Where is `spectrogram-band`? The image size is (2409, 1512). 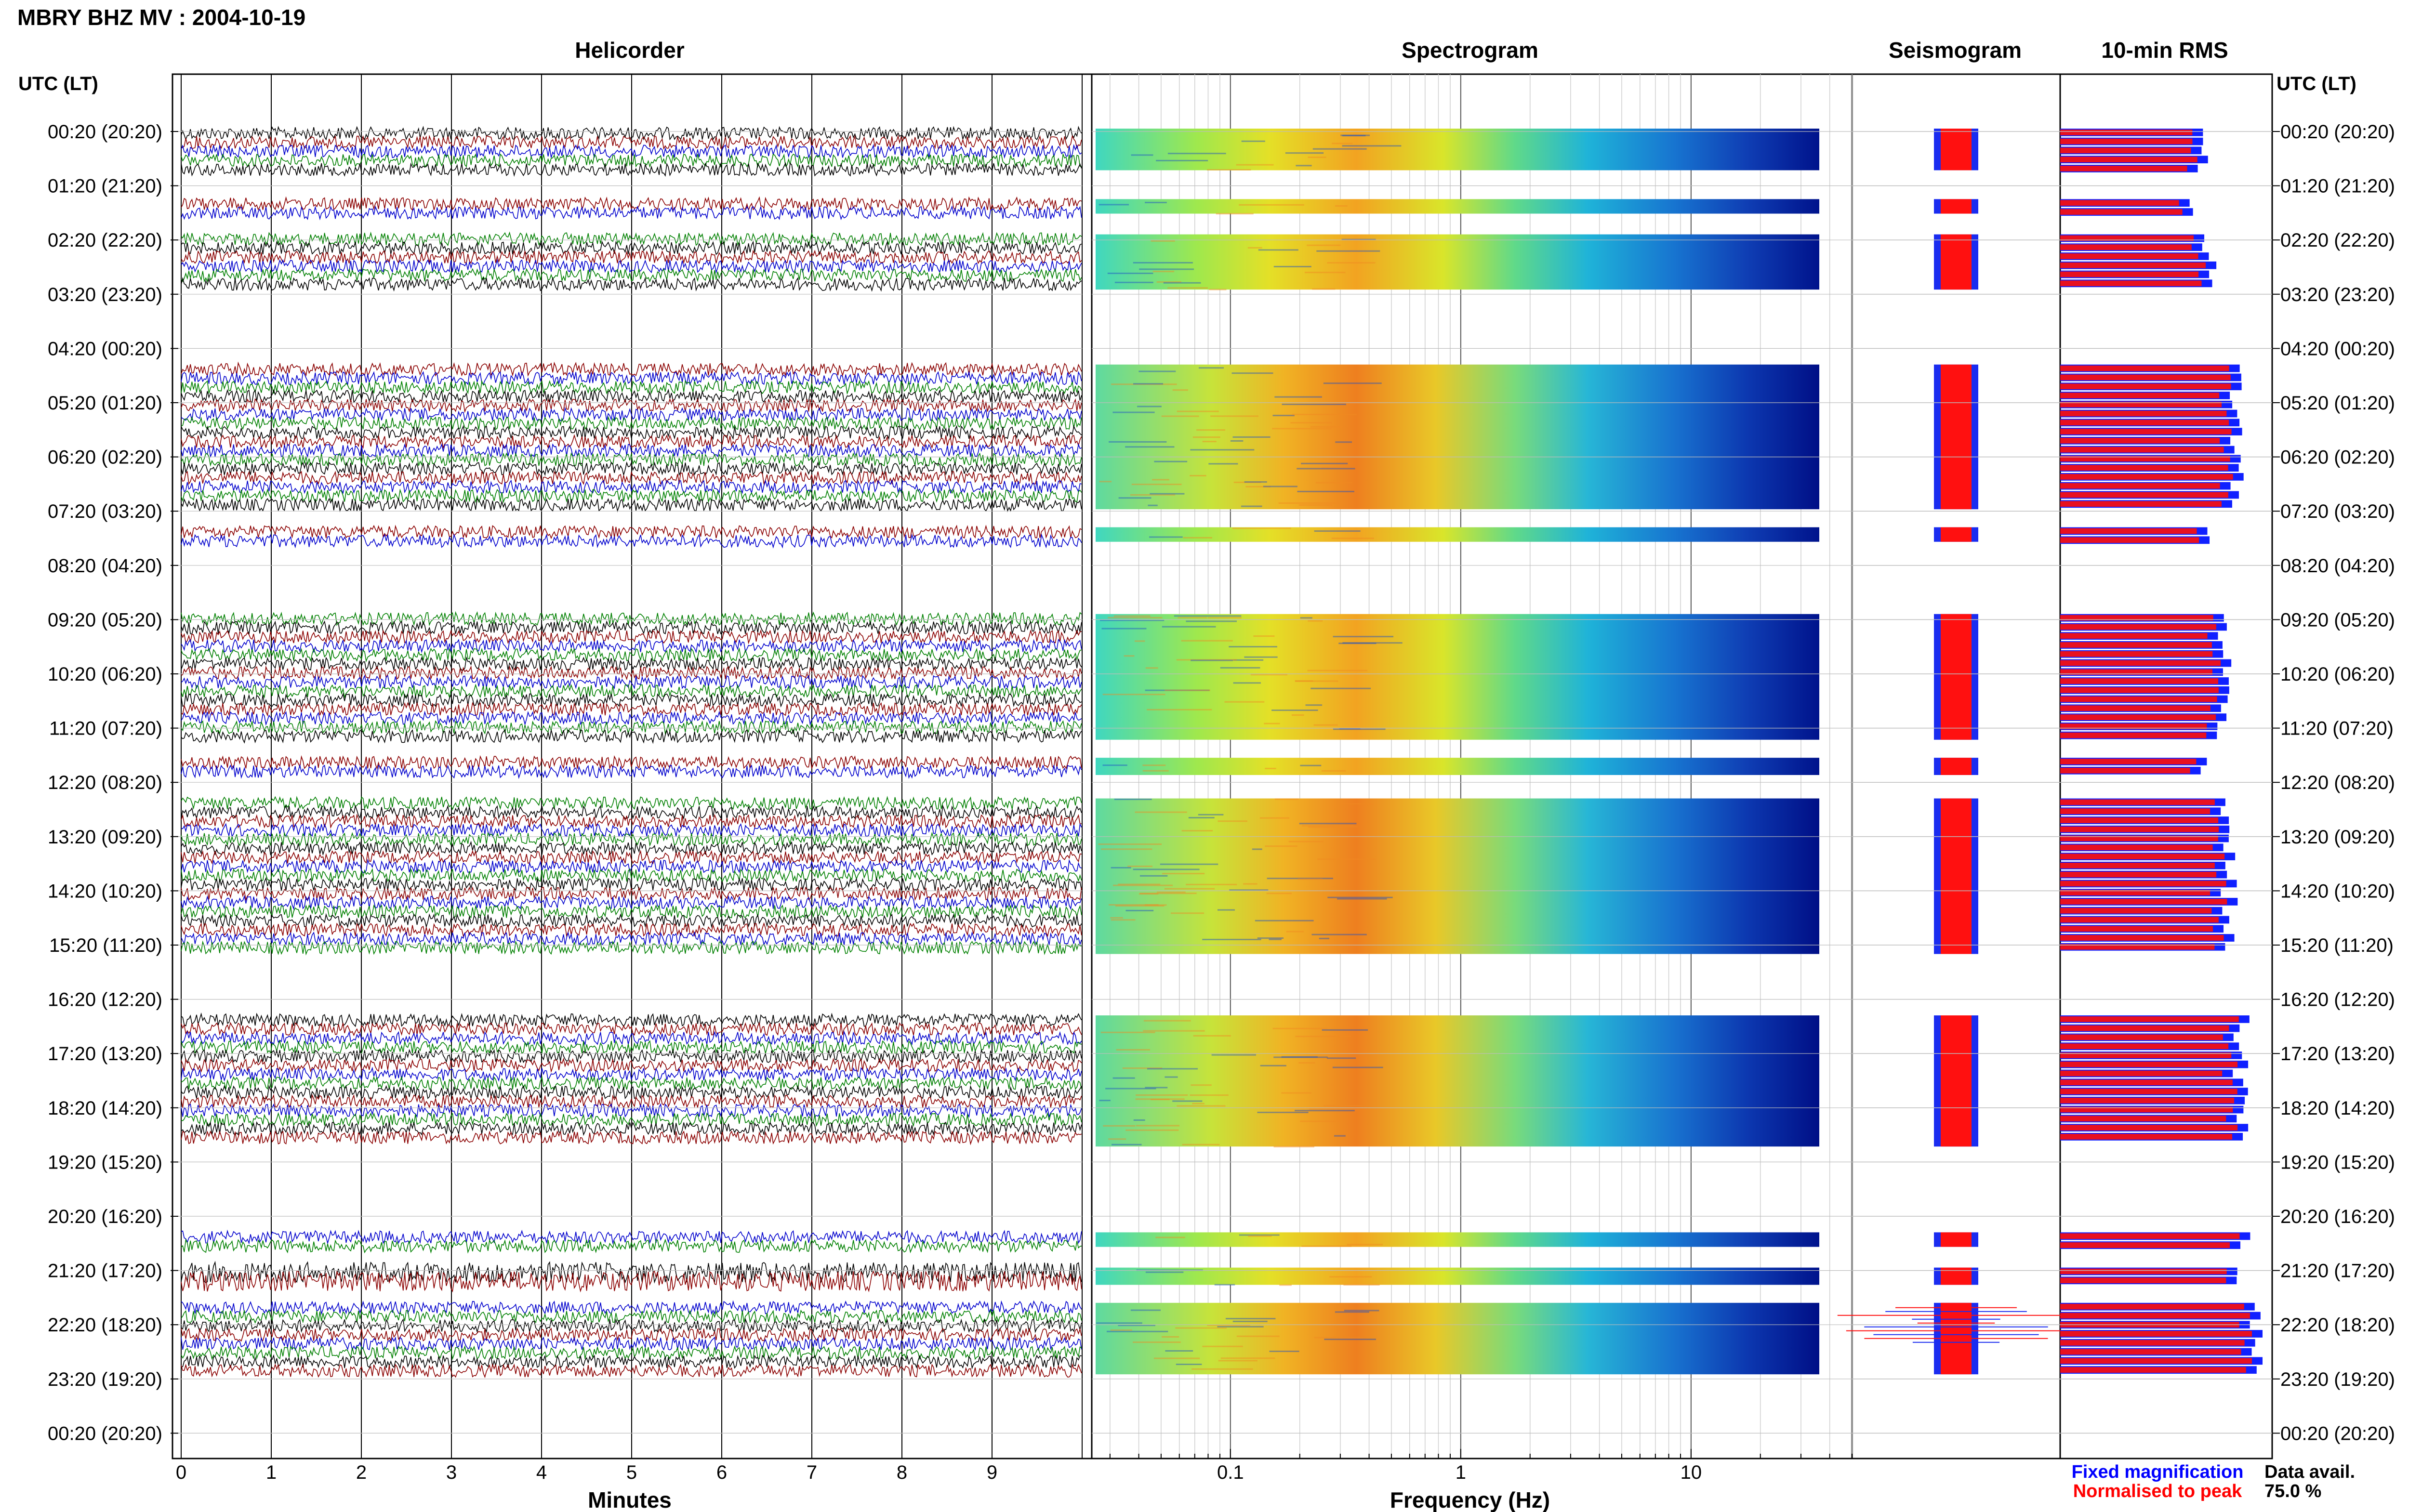
spectrogram-band is located at coordinates (1457, 534).